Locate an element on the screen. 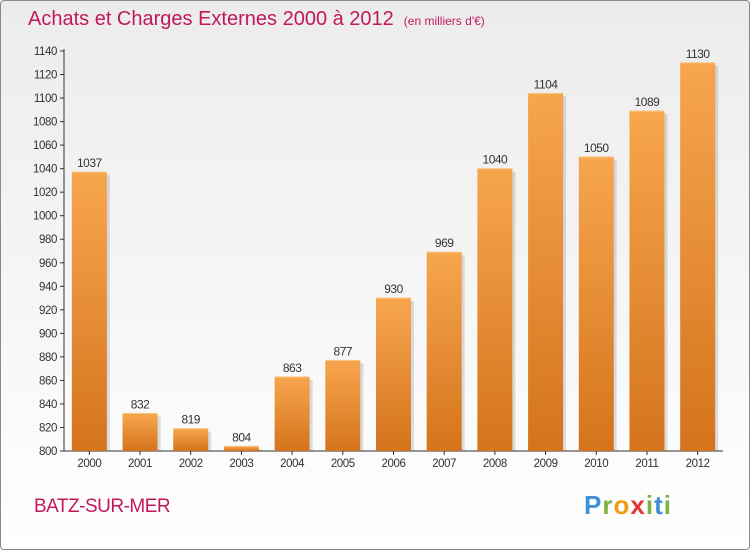 The width and height of the screenshot is (750, 550). brand-letter: P is located at coordinates (593, 505).